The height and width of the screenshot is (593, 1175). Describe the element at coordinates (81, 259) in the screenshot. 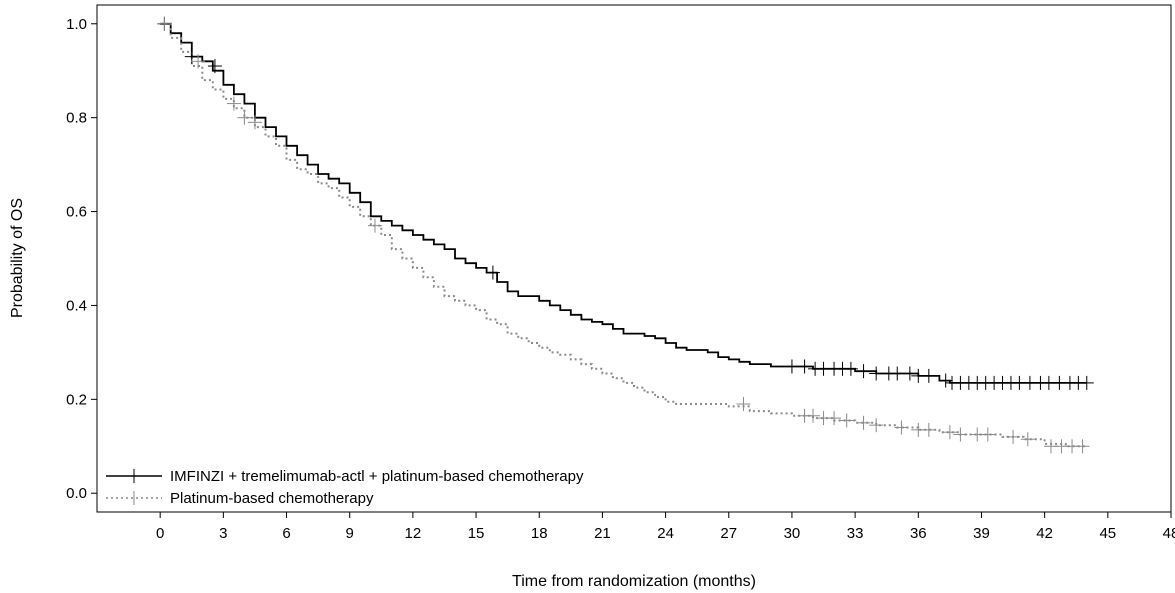

I see `y-axis: 0.0 0.2 0.4 0.6 0.8 1.0` at that location.